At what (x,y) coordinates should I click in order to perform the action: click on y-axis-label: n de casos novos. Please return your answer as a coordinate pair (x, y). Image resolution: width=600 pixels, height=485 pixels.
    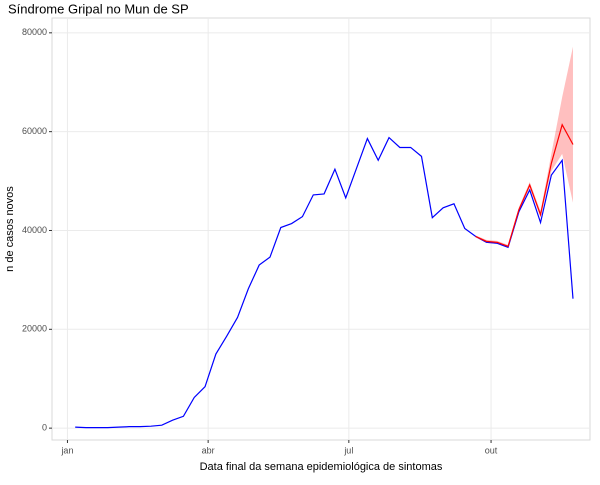
    Looking at the image, I should click on (10, 229).